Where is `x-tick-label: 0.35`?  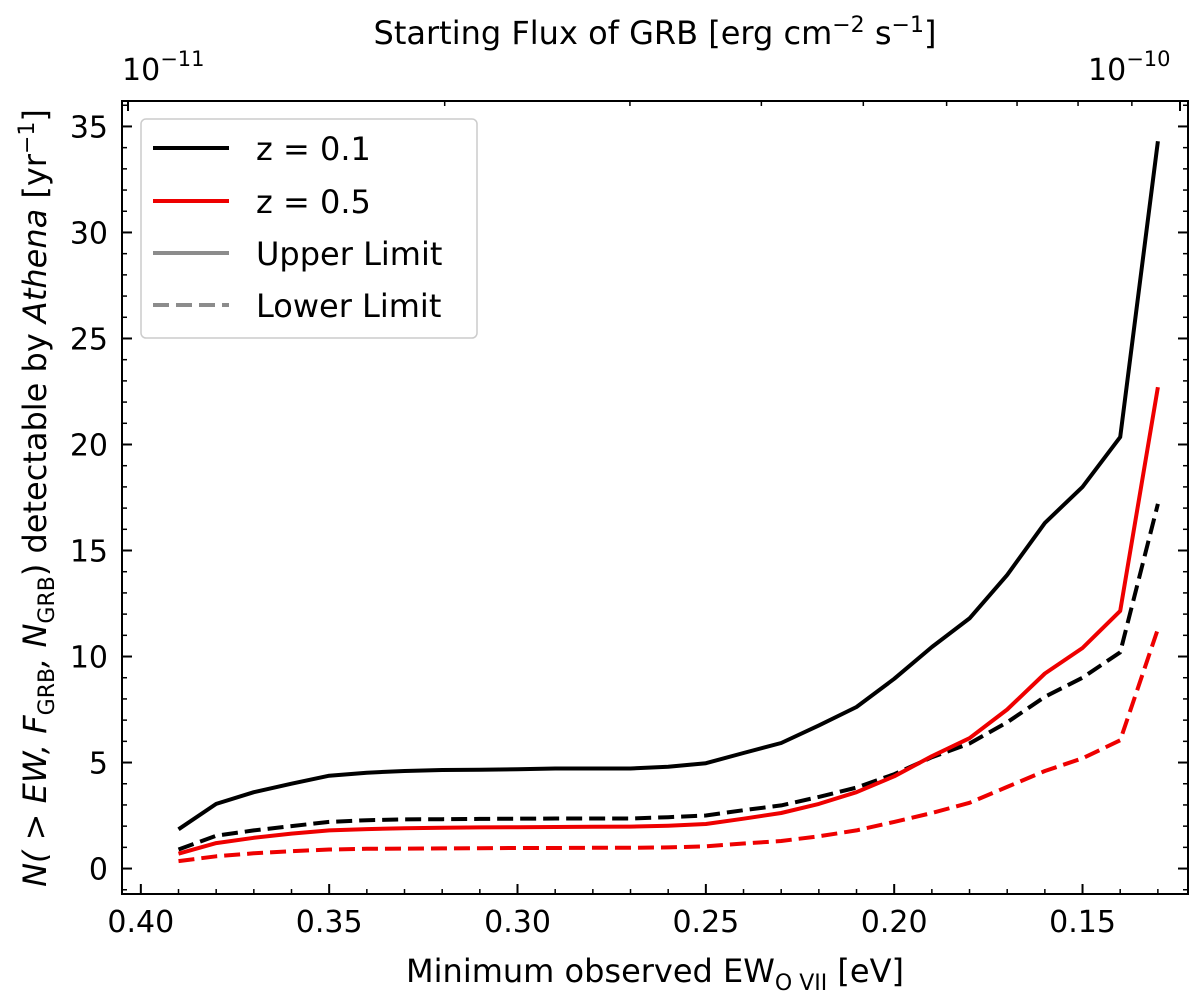 x-tick-label: 0.35 is located at coordinates (329, 922).